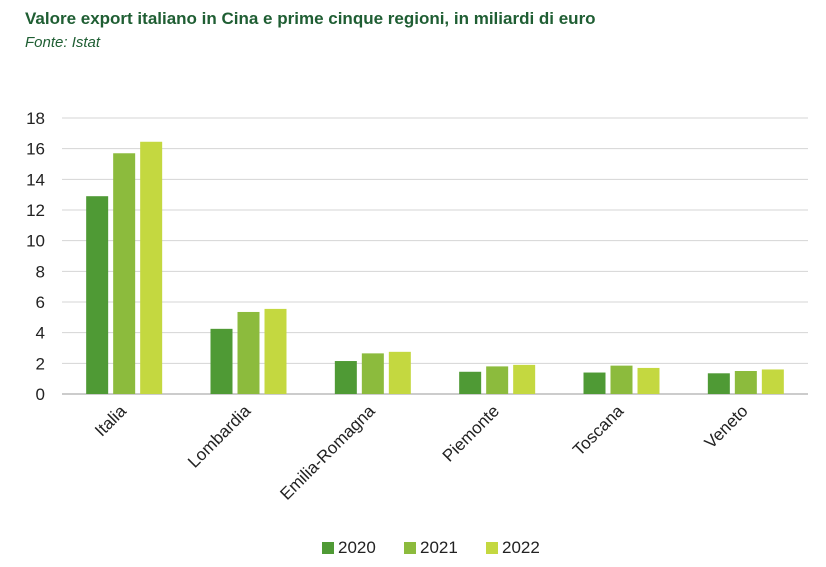  I want to click on x-tick-label: Piemonte, so click(471, 433).